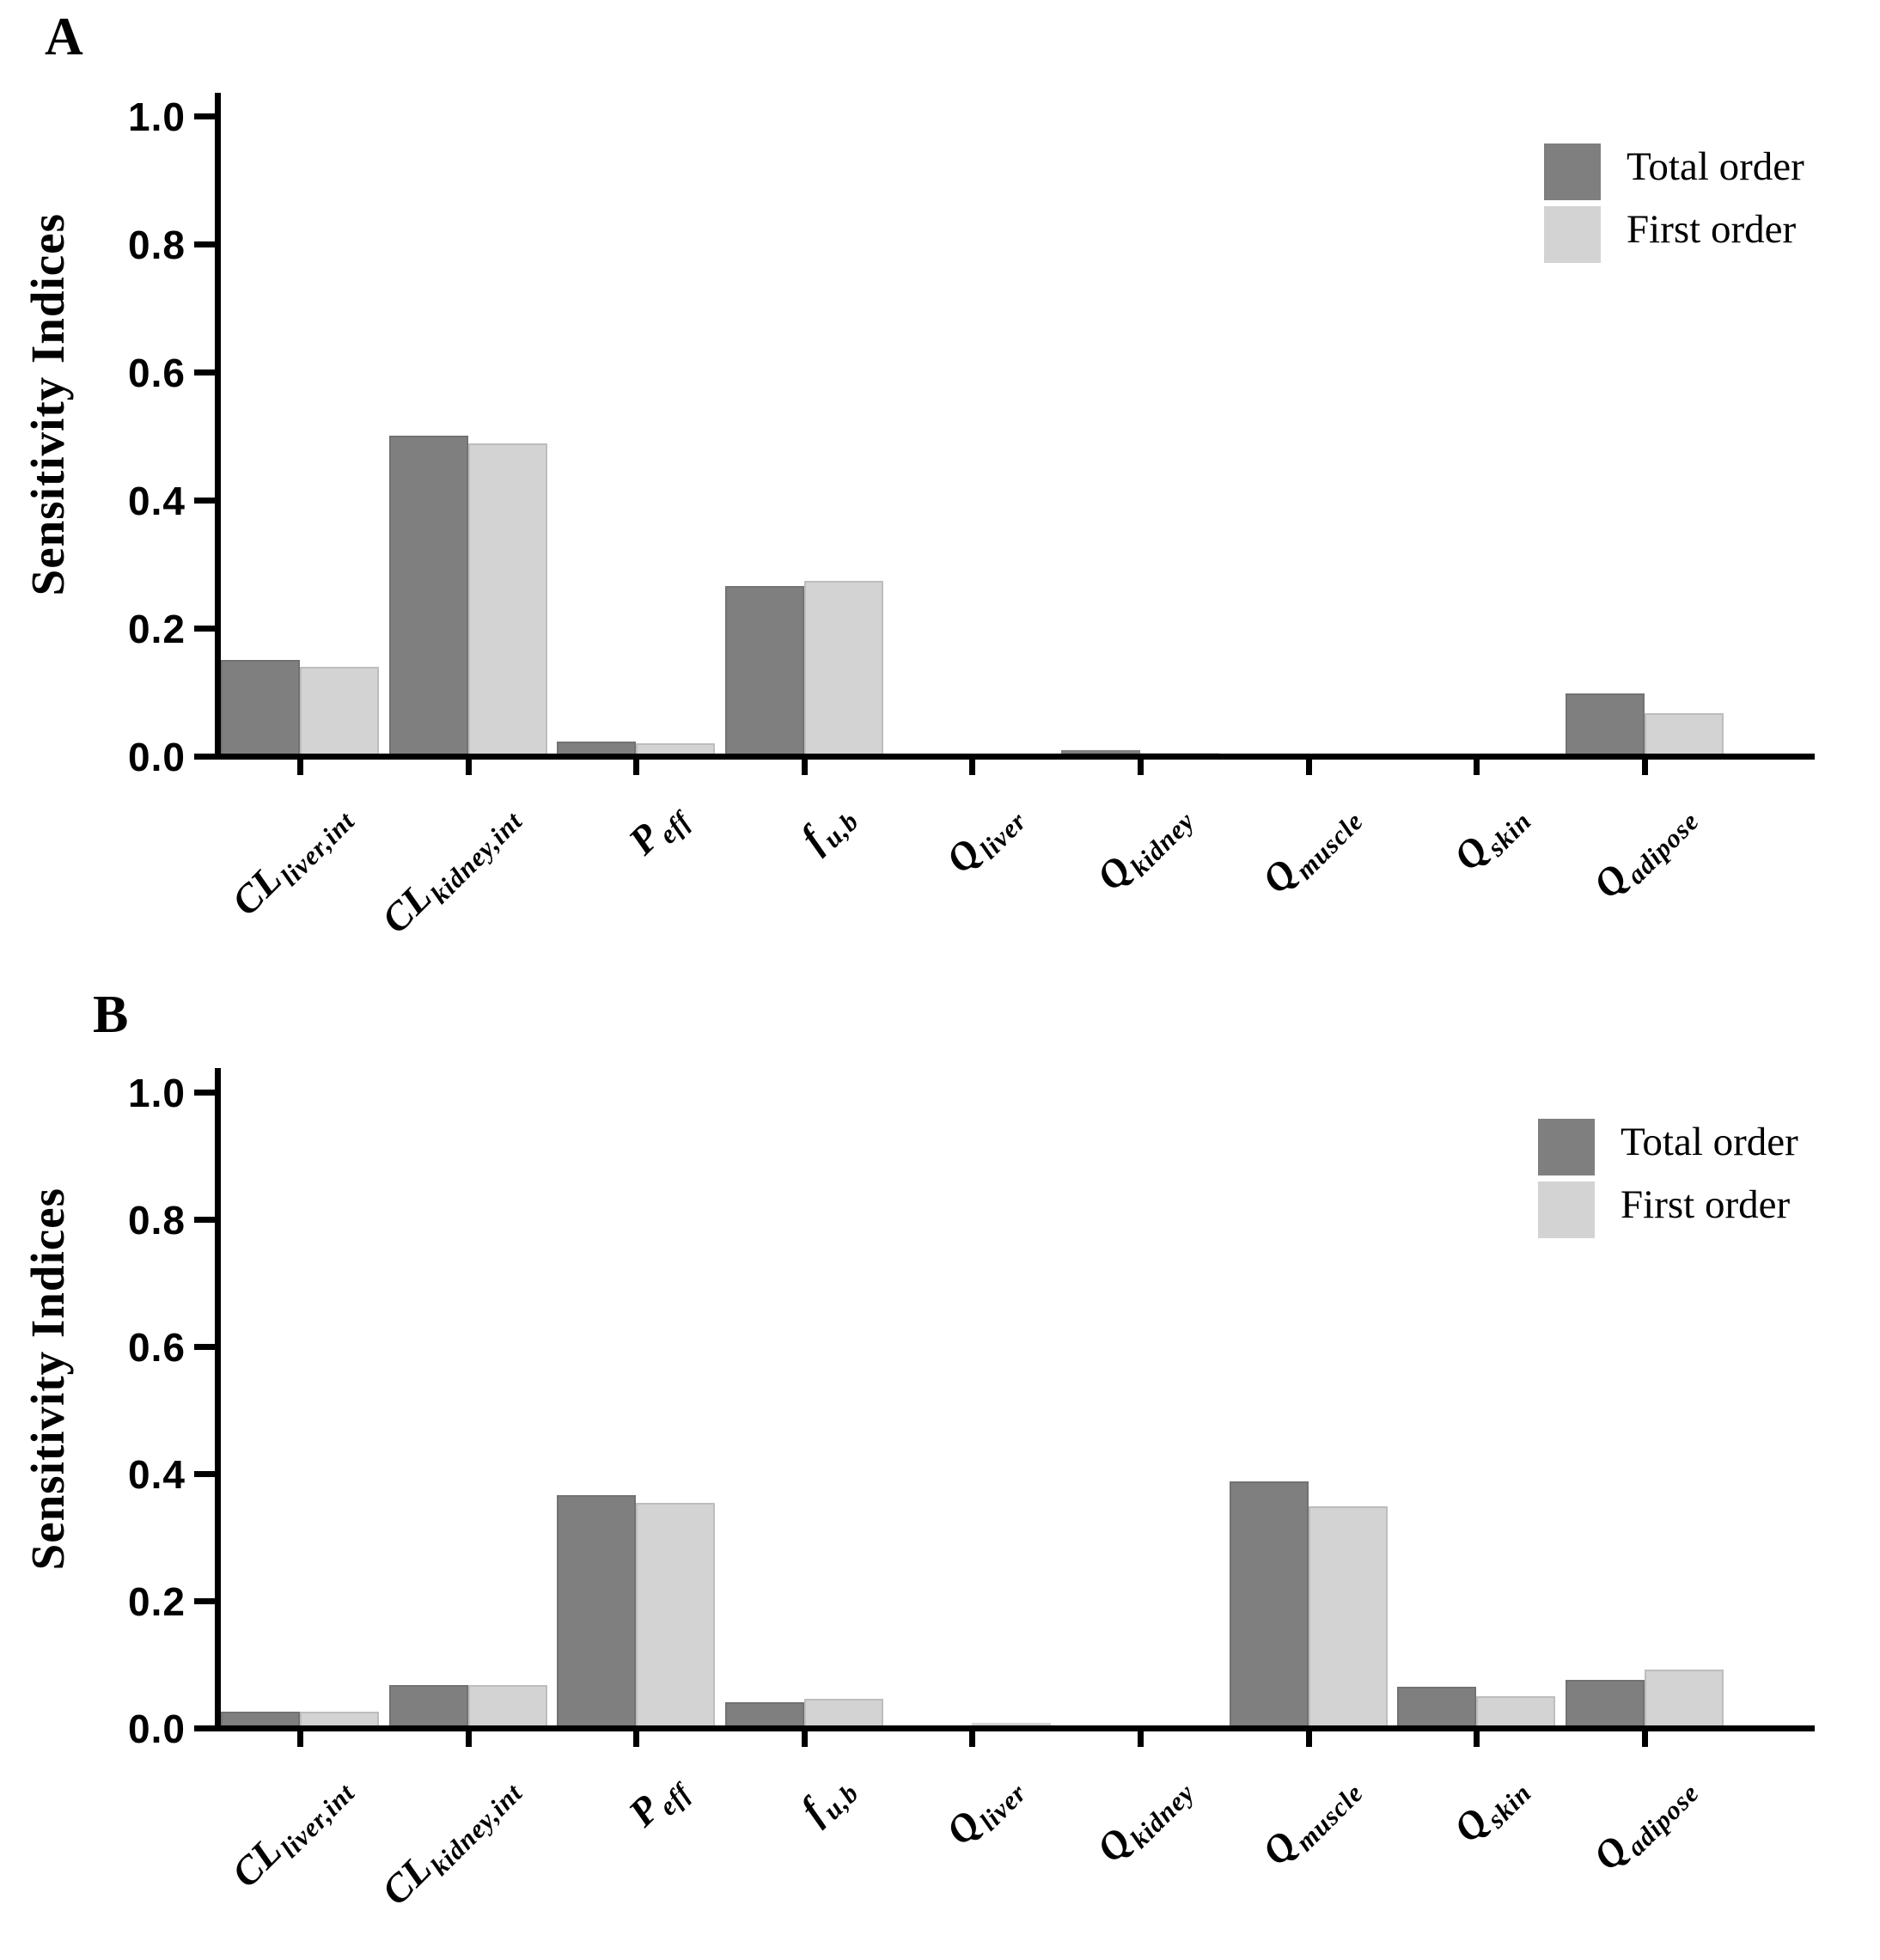 The width and height of the screenshot is (1880, 1960). I want to click on x-category-subscript: kidney,int, so click(476, 1830).